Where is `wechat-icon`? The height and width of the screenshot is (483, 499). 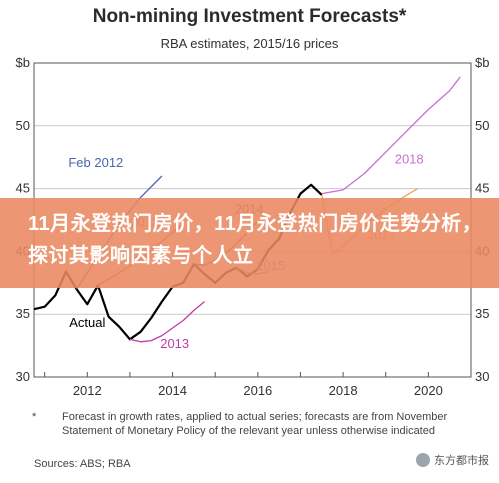 wechat-icon is located at coordinates (423, 460).